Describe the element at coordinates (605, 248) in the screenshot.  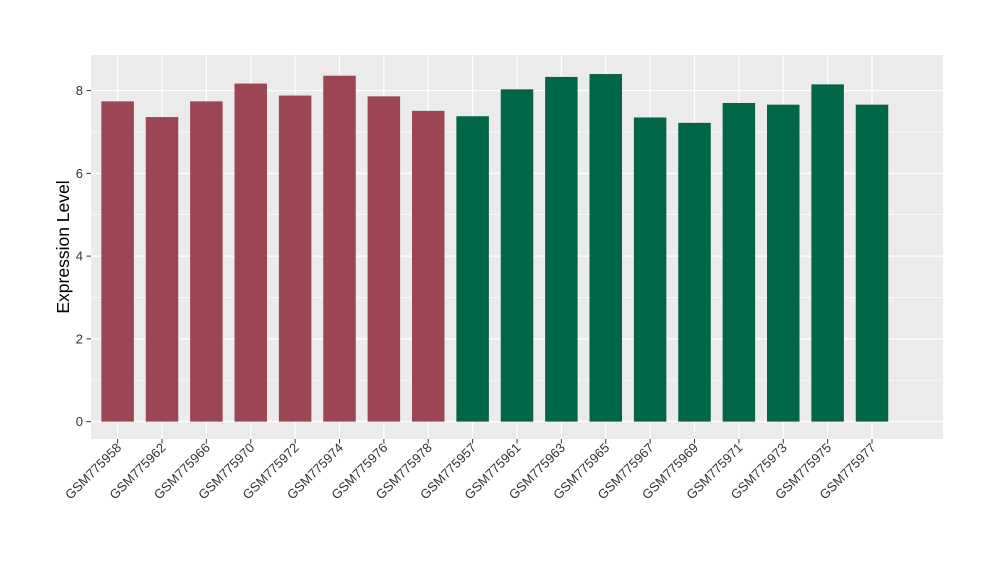
I see `bar-GSM775965` at that location.